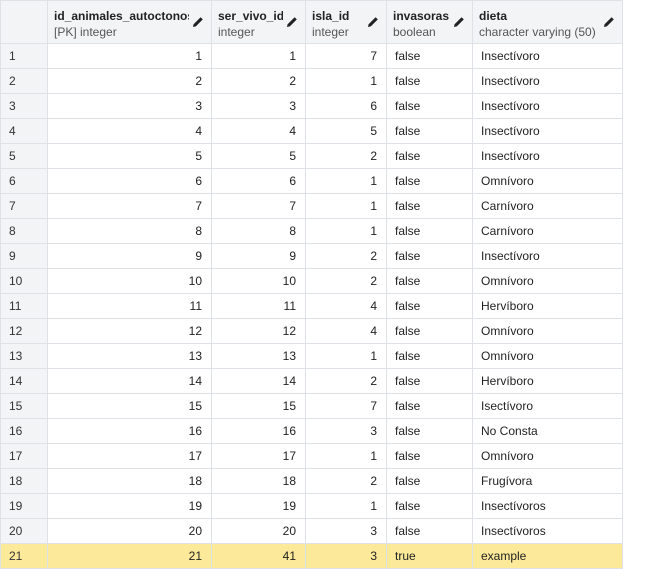  What do you see at coordinates (346, 56) in the screenshot?
I see `isla-id-cell: 7` at bounding box center [346, 56].